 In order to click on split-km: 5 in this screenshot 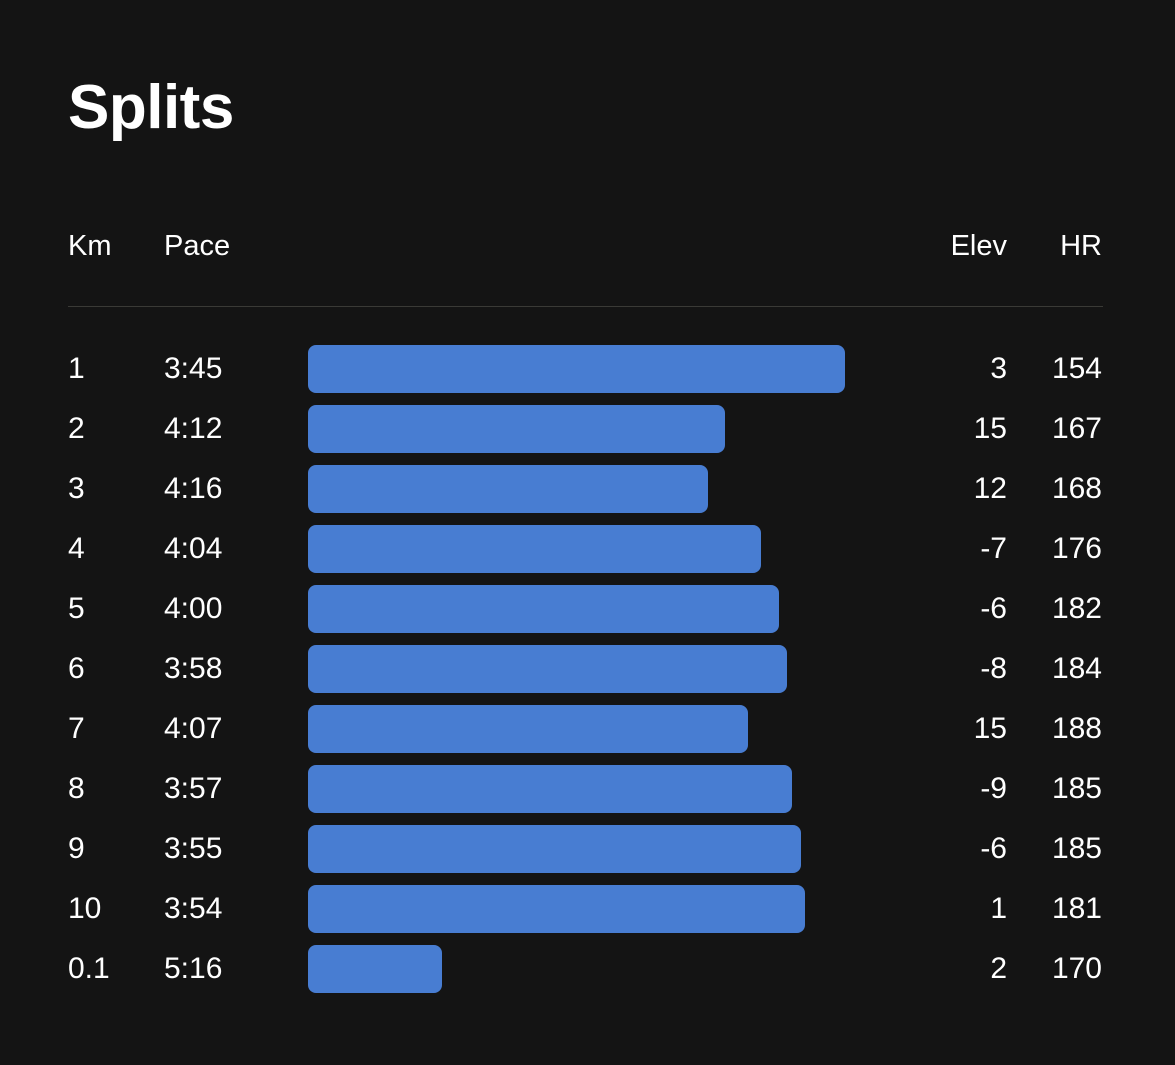, I will do `click(76, 608)`.